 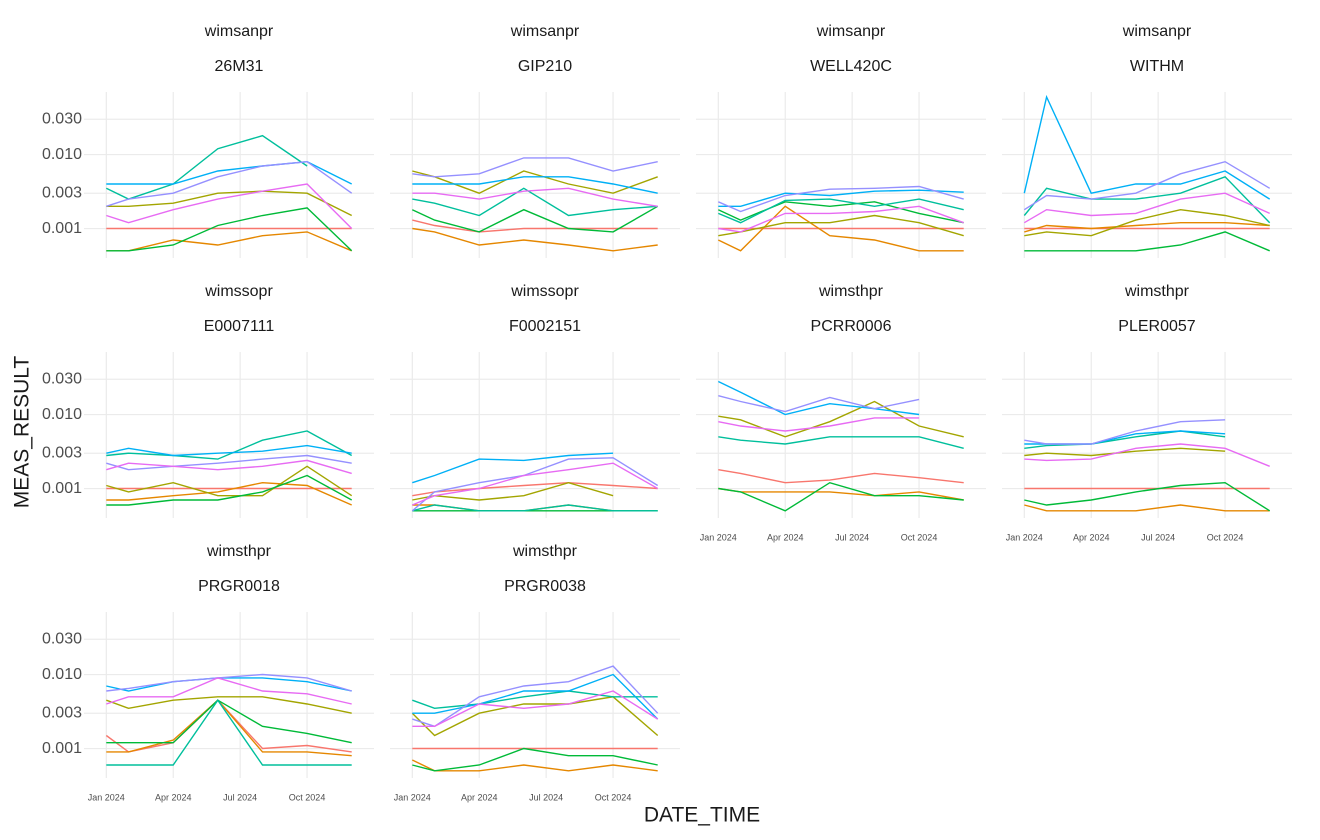 What do you see at coordinates (851, 326) in the screenshot?
I see `strip-label: PCRR0006` at bounding box center [851, 326].